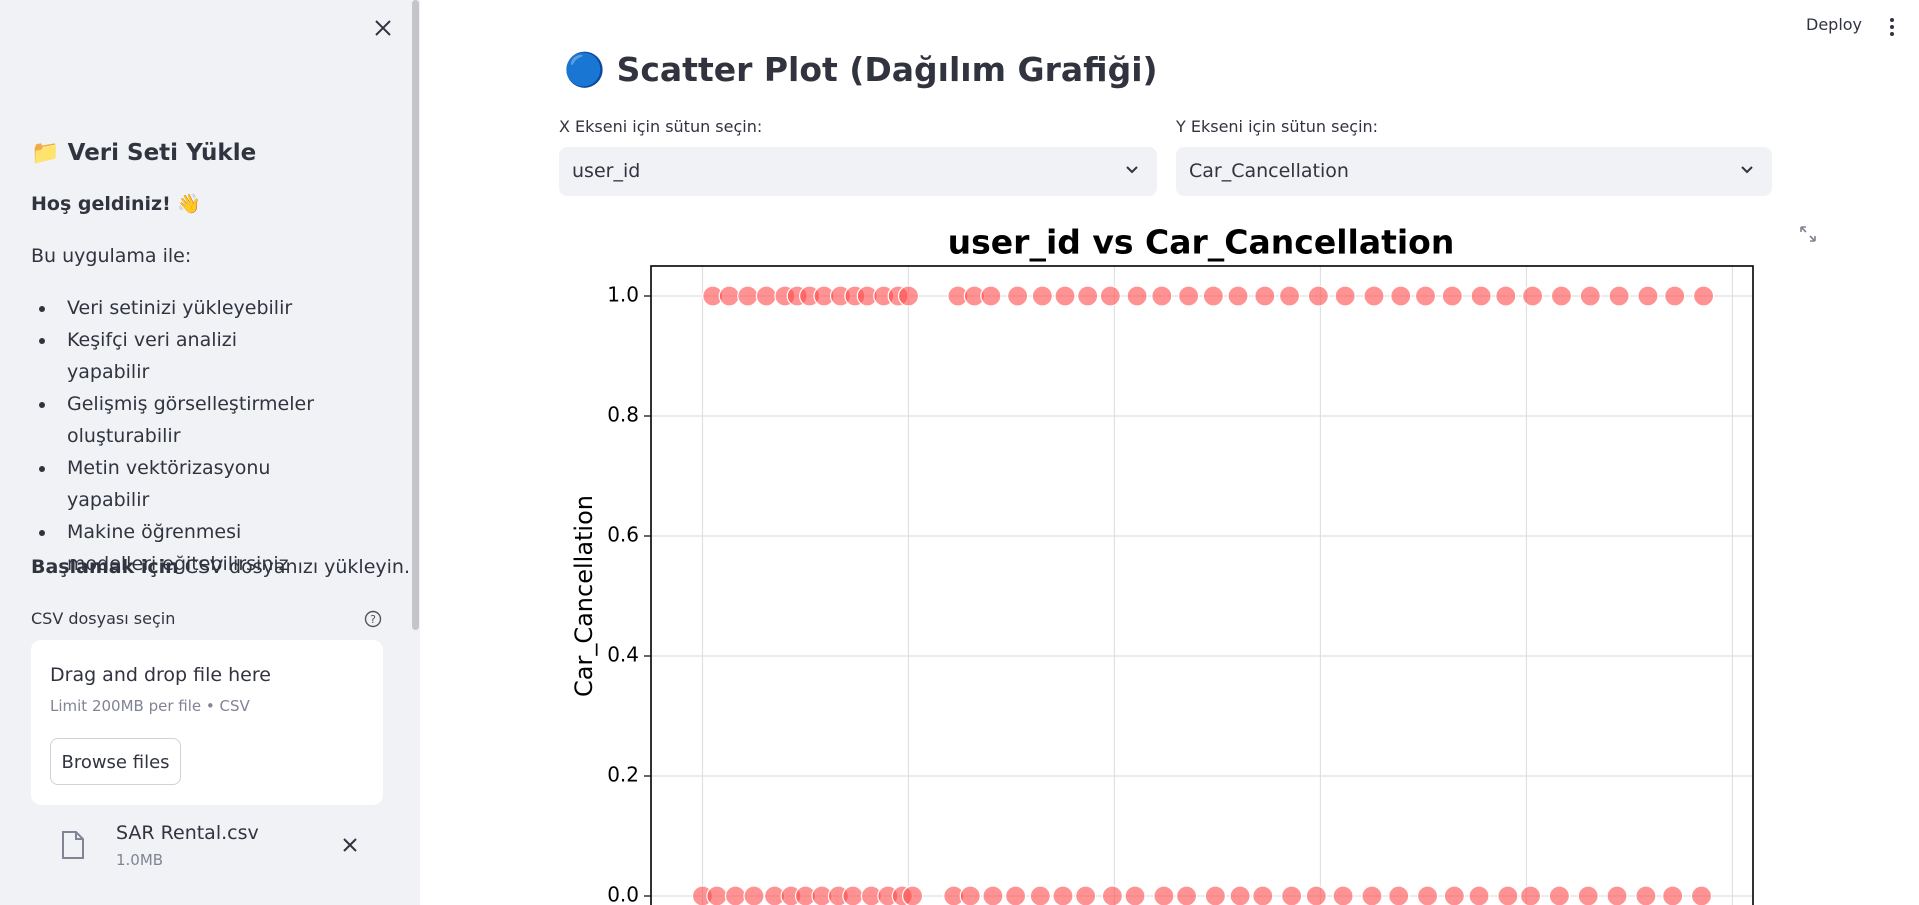  I want to click on start-rest: CSV dosyanızı yükleyin., so click(297, 567).